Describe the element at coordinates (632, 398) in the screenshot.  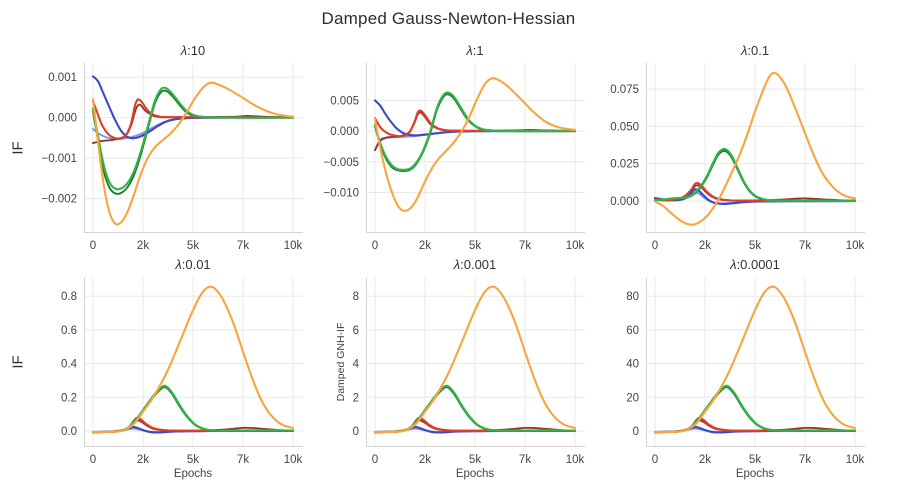
I see `y-tick-label: 20` at that location.